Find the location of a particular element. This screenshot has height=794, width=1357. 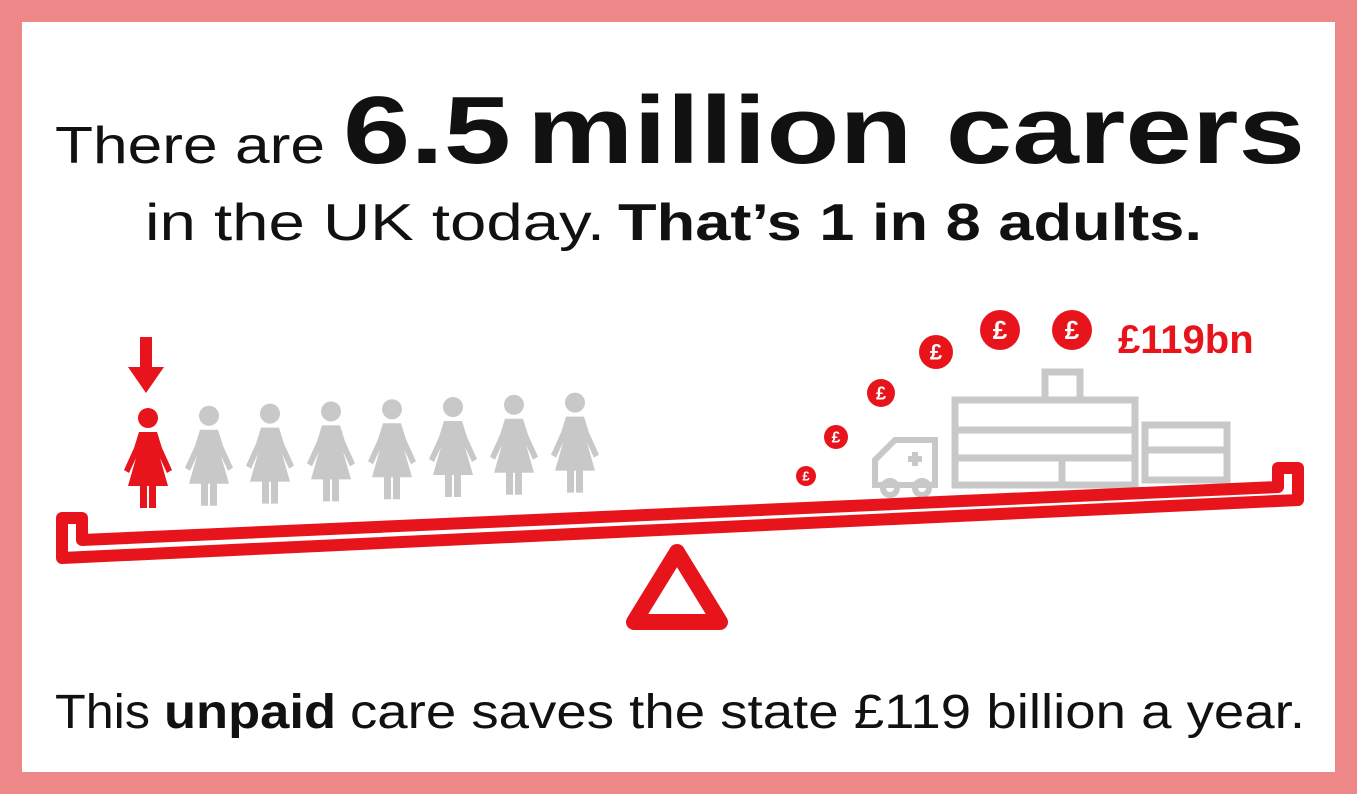

subline-text: in the UK today. is located at coordinates (375, 223).